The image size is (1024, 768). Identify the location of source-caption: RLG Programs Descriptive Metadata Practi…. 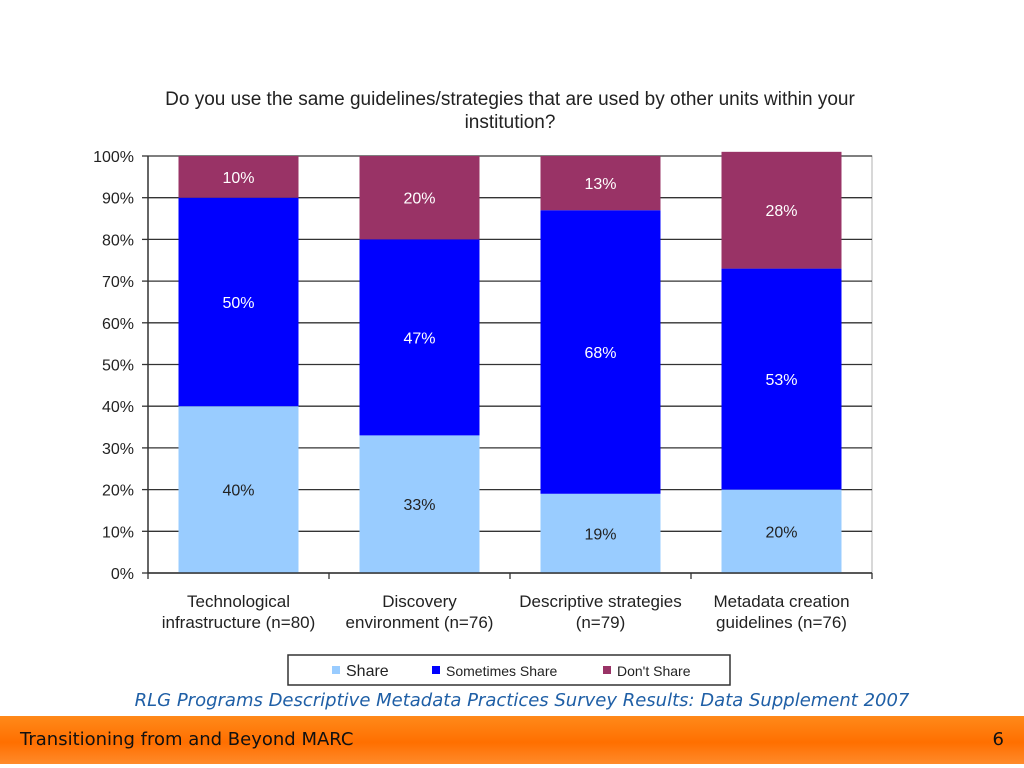
(522, 700).